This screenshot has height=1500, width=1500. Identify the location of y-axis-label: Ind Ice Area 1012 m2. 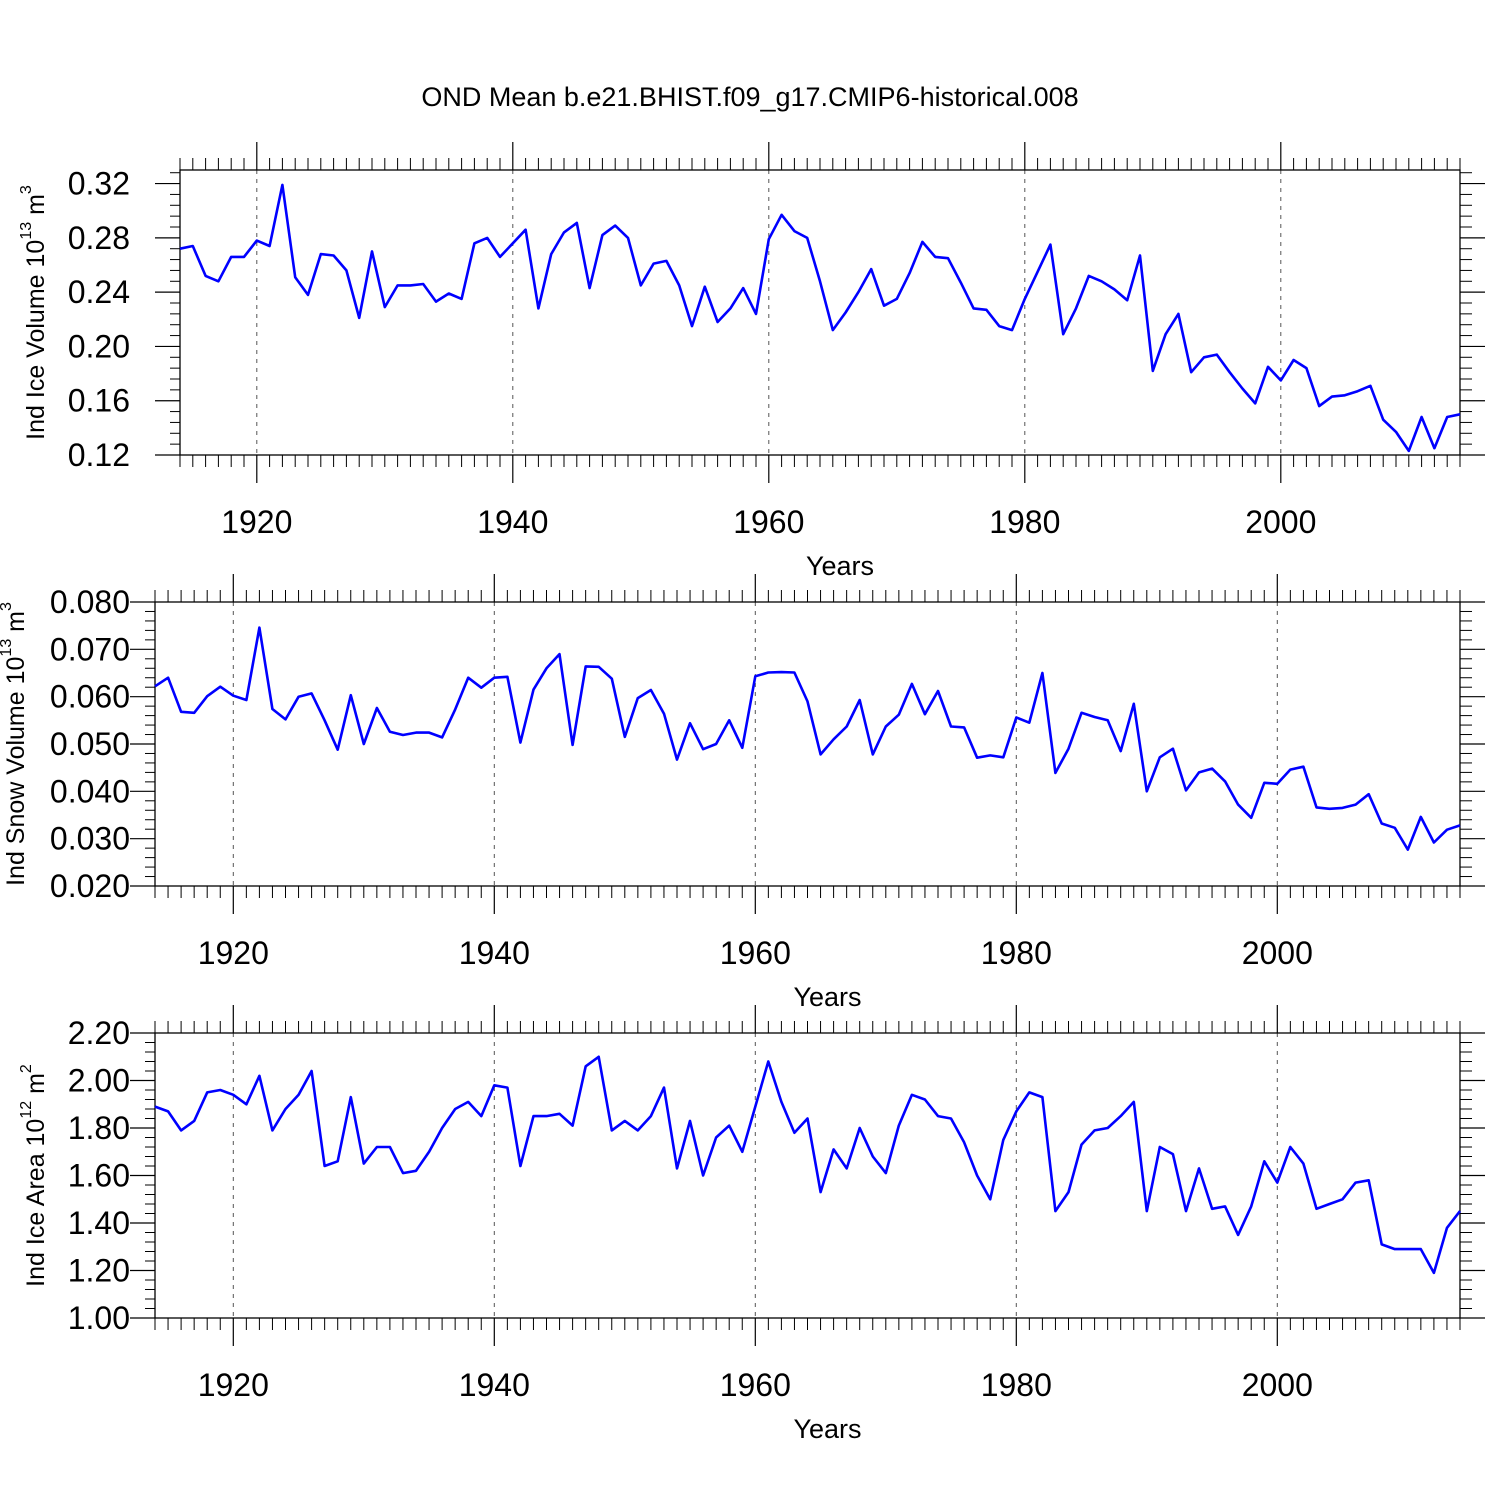
(34, 1175).